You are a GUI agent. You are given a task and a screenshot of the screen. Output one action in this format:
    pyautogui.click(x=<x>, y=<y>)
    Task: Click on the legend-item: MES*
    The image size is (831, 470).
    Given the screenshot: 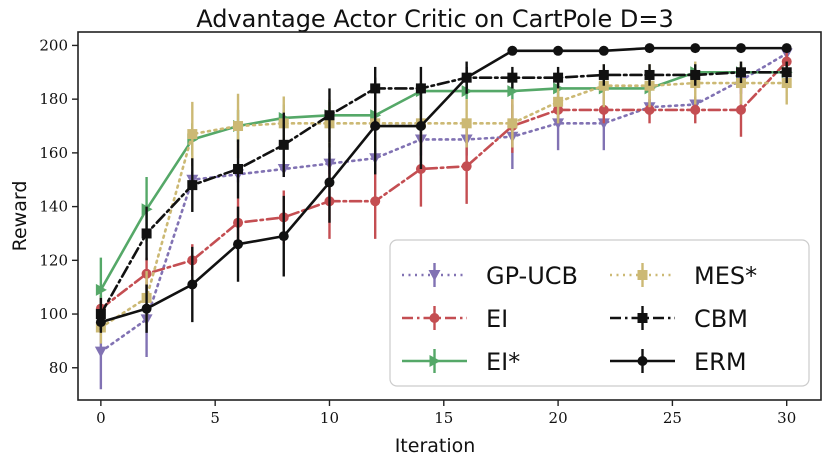 What is the action you would take?
    pyautogui.click(x=683, y=276)
    